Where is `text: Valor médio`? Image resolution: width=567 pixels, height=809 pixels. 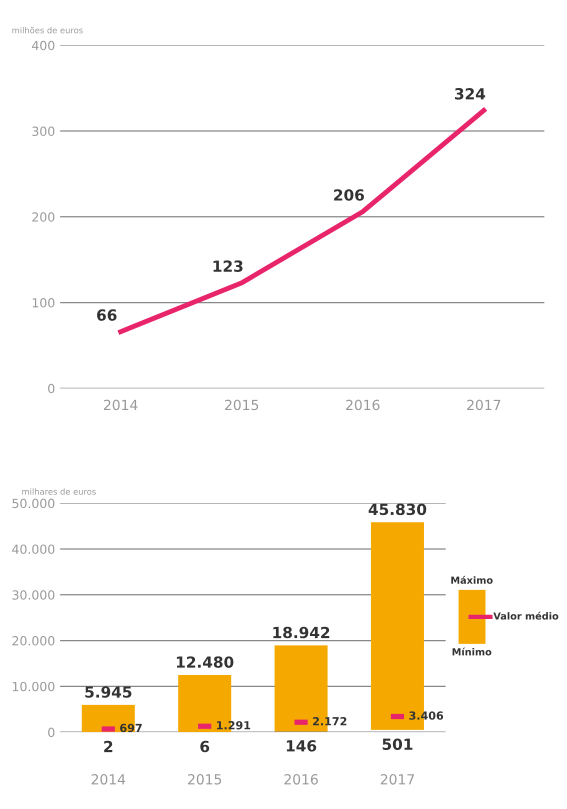
text: Valor médio is located at coordinates (525, 616).